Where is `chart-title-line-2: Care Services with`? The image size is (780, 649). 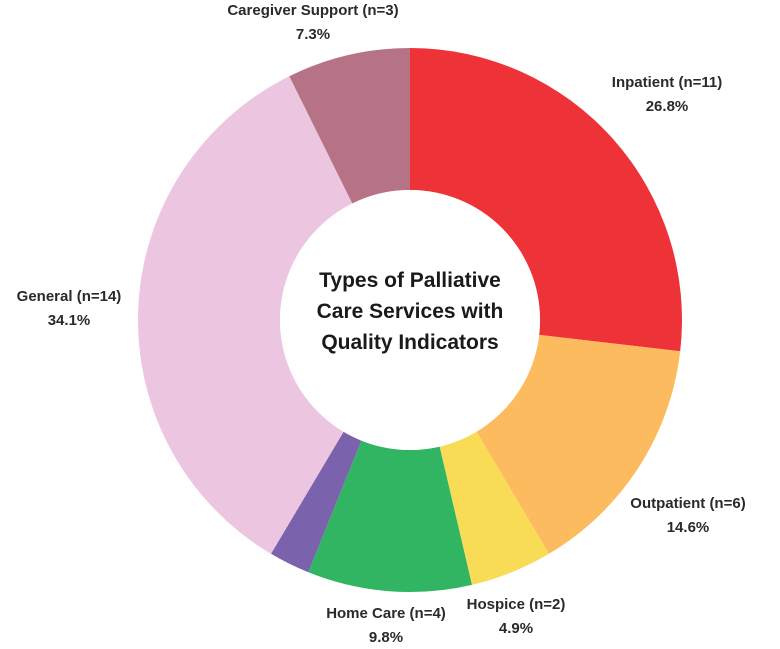 chart-title-line-2: Care Services with is located at coordinates (410, 311).